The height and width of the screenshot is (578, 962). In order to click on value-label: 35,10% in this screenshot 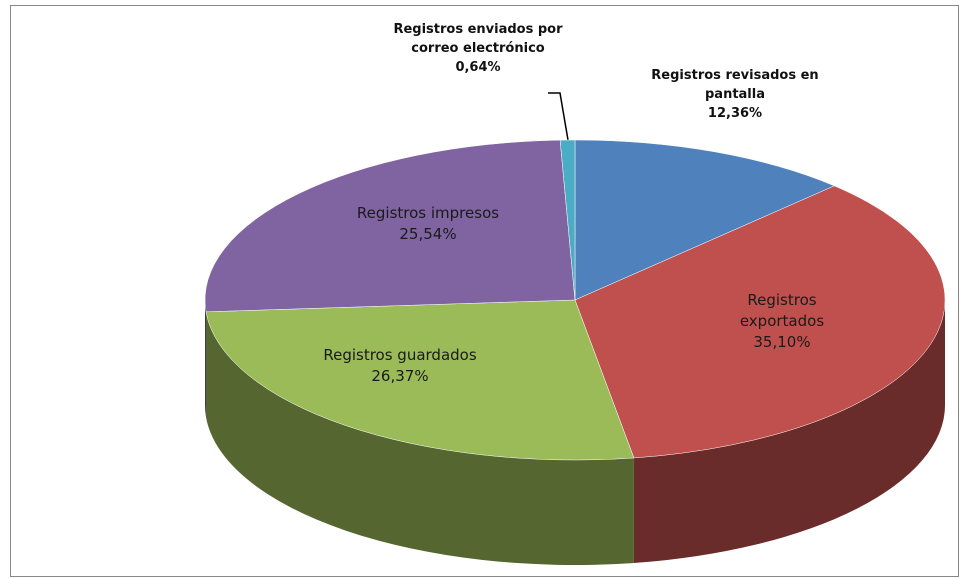, I will do `click(782, 342)`.